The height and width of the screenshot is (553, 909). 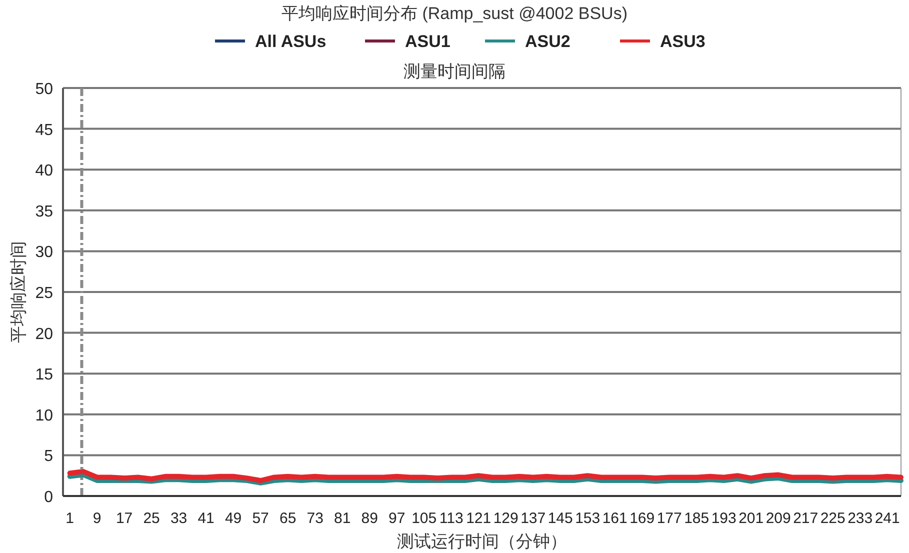 What do you see at coordinates (44, 293) in the screenshot?
I see `y-tick-label: 25` at bounding box center [44, 293].